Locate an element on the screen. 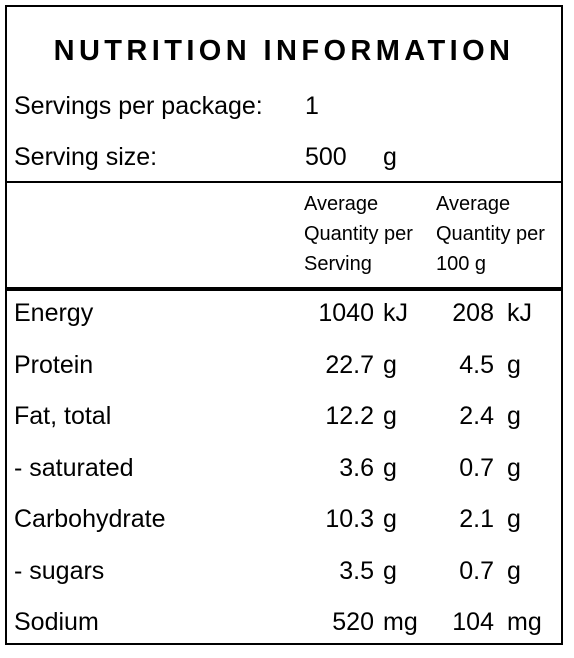 The image size is (574, 658). per-serving-value: 12.2 is located at coordinates (349, 416).